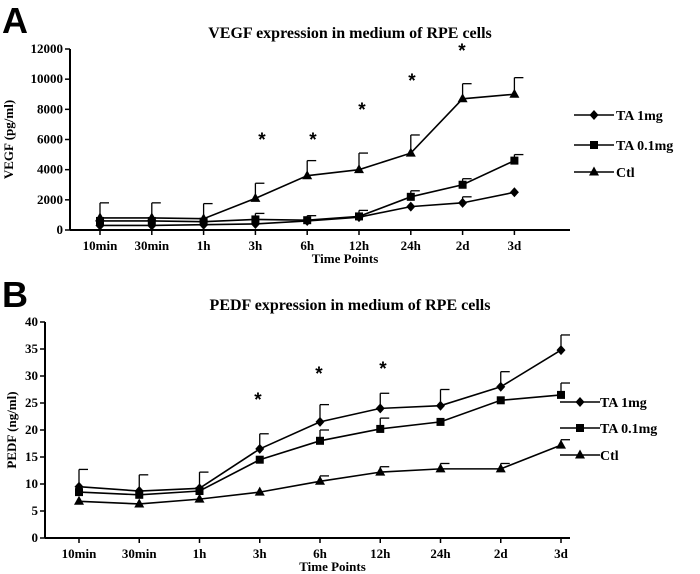 This screenshot has height=574, width=700. I want to click on x-axis-title: Time Points, so click(345, 258).